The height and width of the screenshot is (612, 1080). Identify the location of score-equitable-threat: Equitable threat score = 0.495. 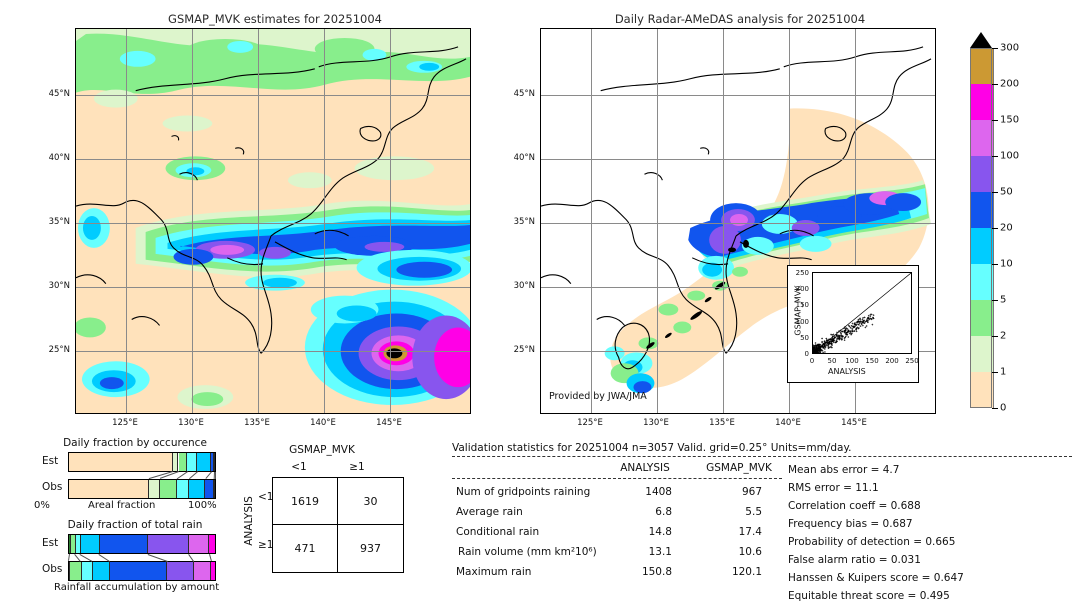
(869, 596).